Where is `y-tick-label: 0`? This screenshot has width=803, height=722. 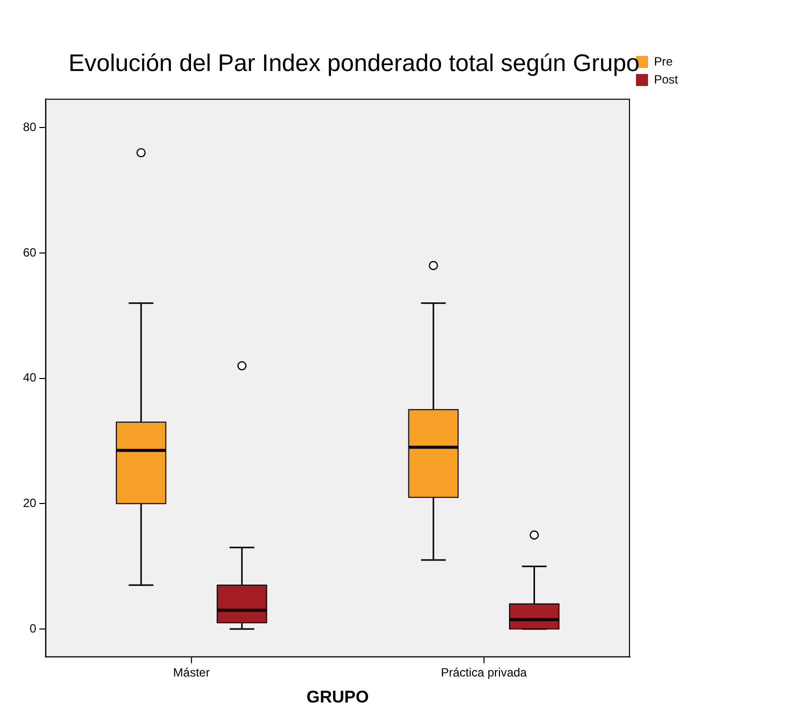 y-tick-label: 0 is located at coordinates (33, 628).